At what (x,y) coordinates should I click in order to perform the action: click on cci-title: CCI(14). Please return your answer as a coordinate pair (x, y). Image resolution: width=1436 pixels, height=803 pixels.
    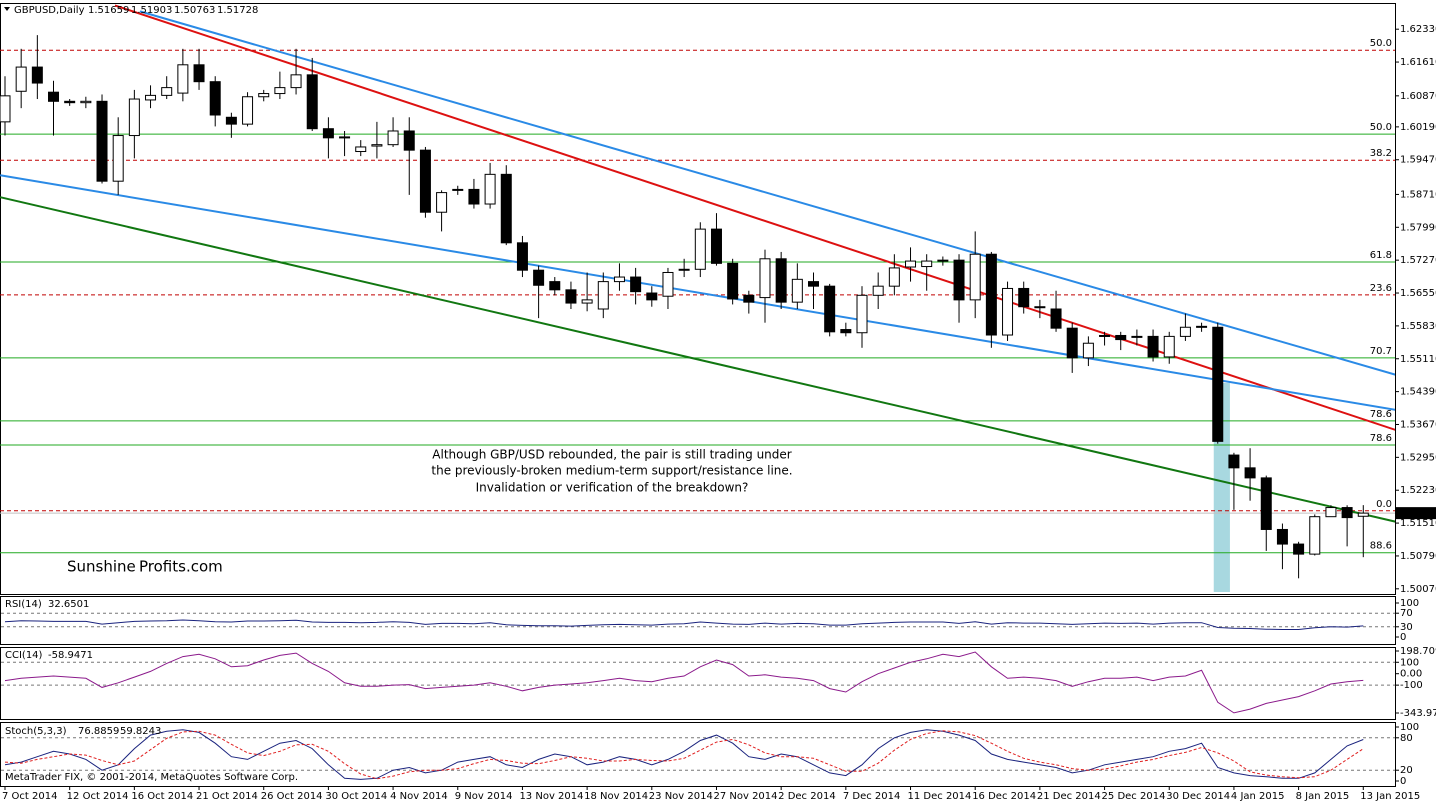
    Looking at the image, I should click on (24, 655).